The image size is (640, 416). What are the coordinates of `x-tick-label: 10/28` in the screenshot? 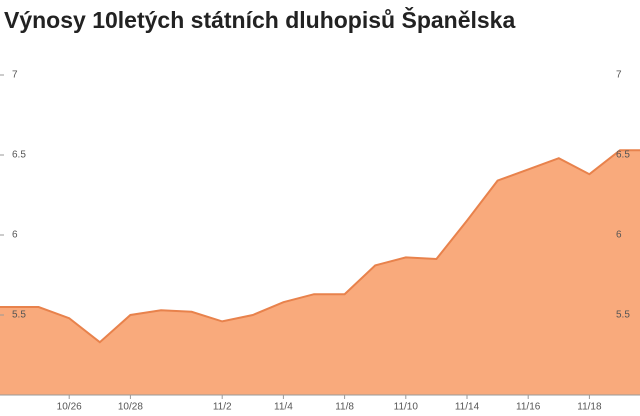 It's located at (130, 407).